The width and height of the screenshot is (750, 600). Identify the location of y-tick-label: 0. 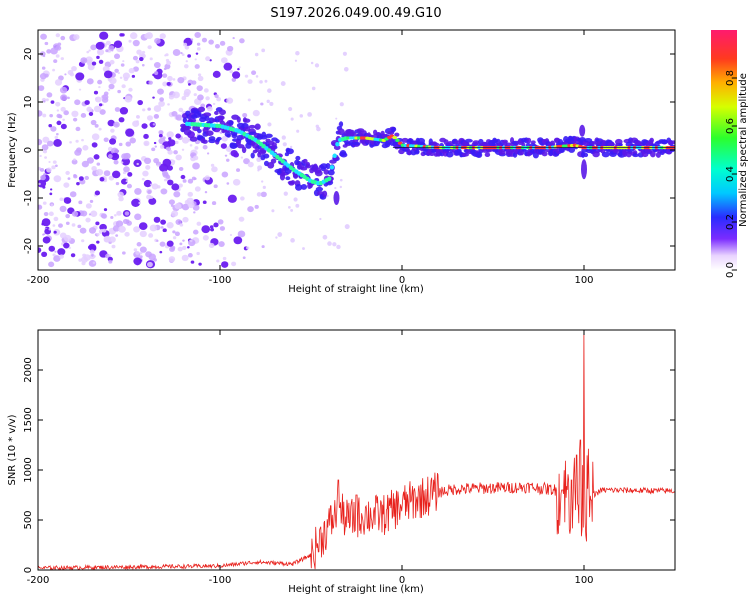
(28, 150).